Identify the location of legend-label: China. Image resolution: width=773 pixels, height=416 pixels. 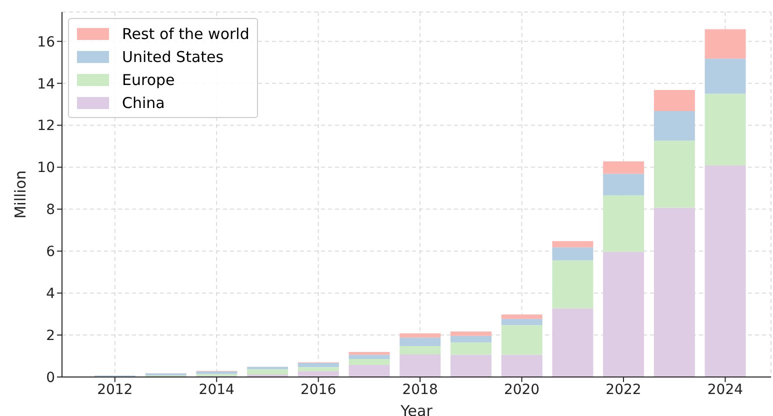
(143, 103).